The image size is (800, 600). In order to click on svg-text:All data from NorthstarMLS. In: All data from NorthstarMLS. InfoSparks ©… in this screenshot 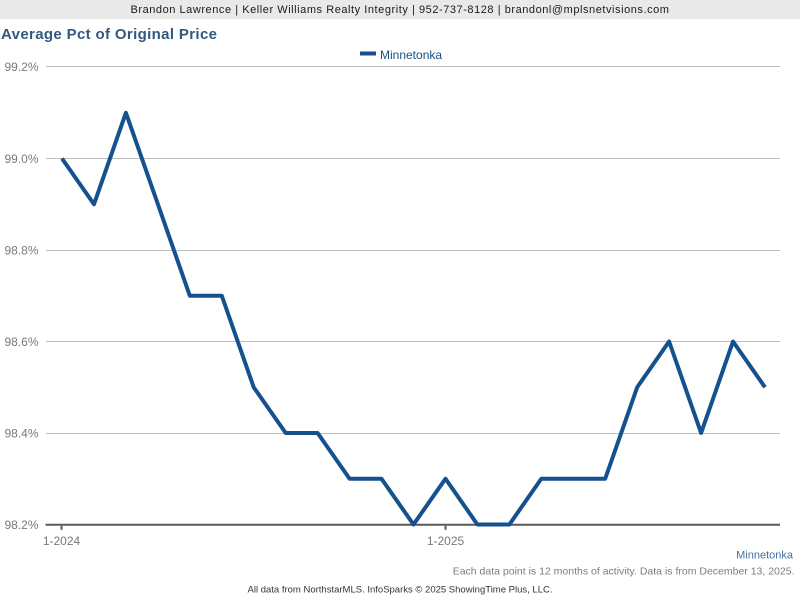, I will do `click(400, 590)`.